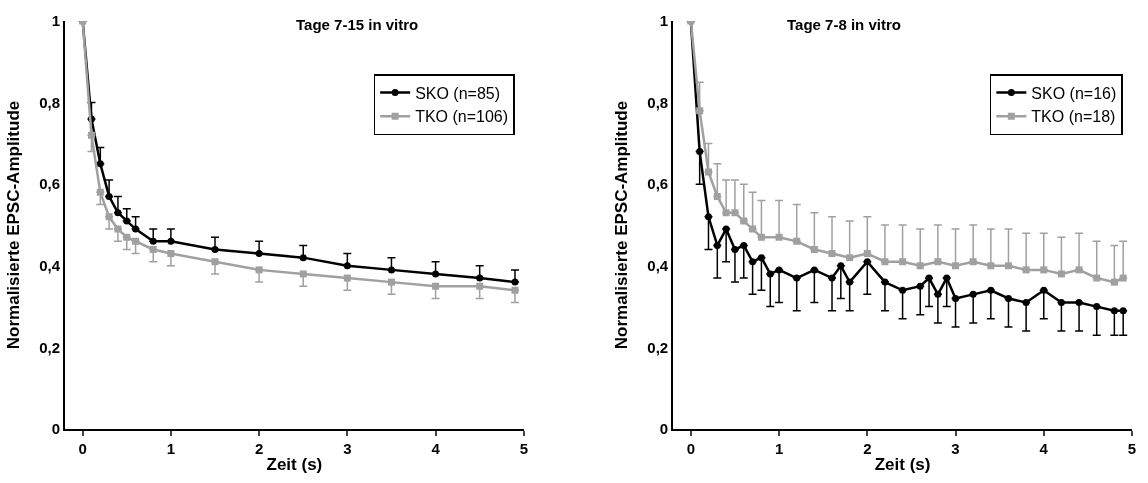 The width and height of the screenshot is (1148, 483). Describe the element at coordinates (1074, 93) in the screenshot. I see `legend-label: SKO (n=16)` at that location.